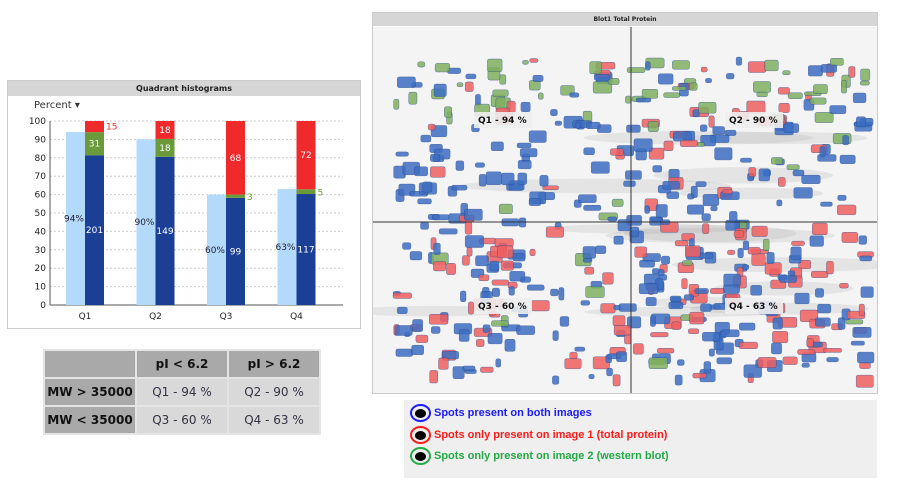  I want to click on count-label: 5, so click(321, 194).